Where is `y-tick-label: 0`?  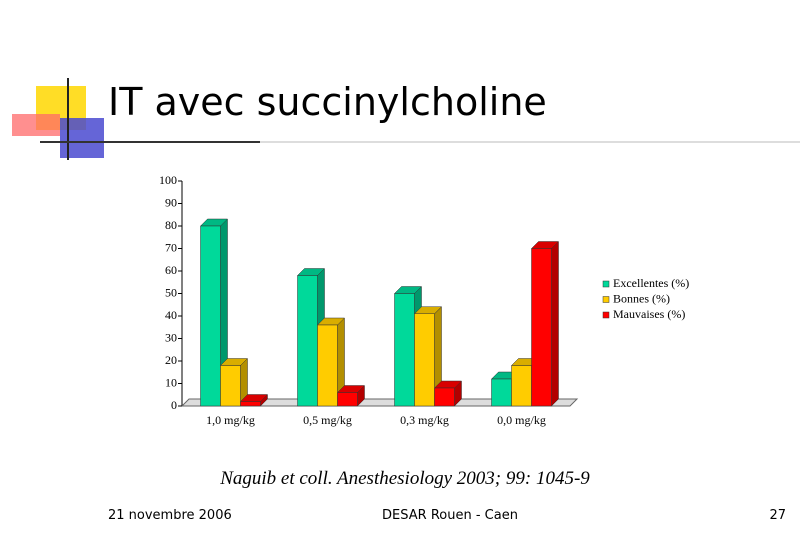
y-tick-label: 0 is located at coordinates (174, 405).